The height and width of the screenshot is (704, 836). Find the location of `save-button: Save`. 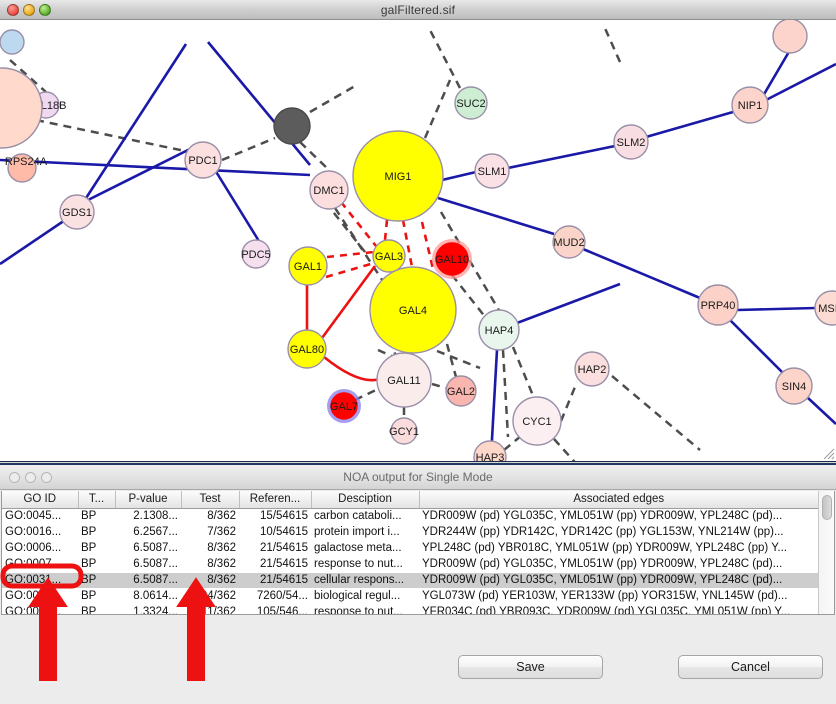

save-button: Save is located at coordinates (530, 667).